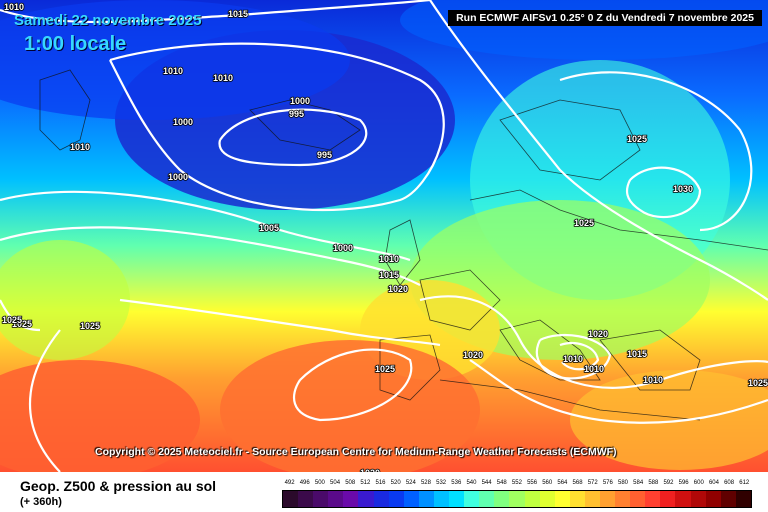 The width and height of the screenshot is (768, 512). Describe the element at coordinates (698, 483) in the screenshot. I see `scale-label: 600` at that location.